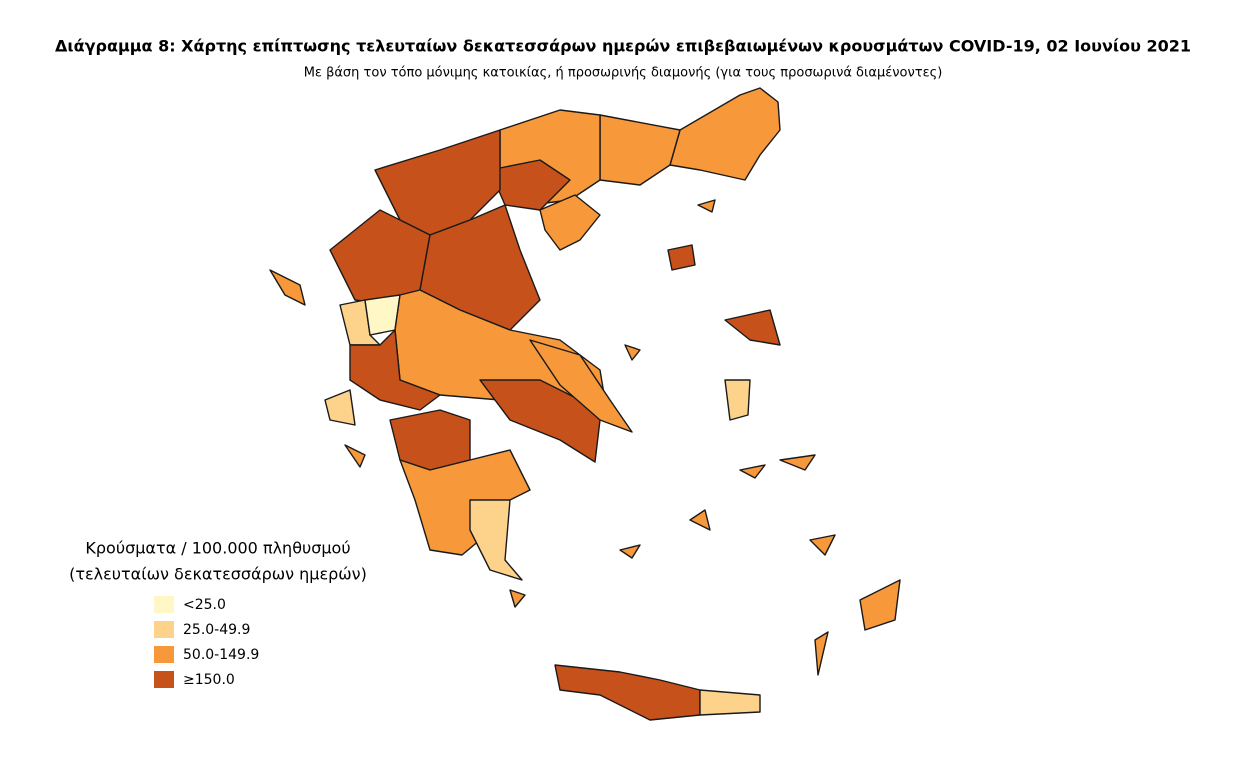  I want to click on legend-title: (τελευταίων δεκατεσσάρων ημερών), so click(218, 574).